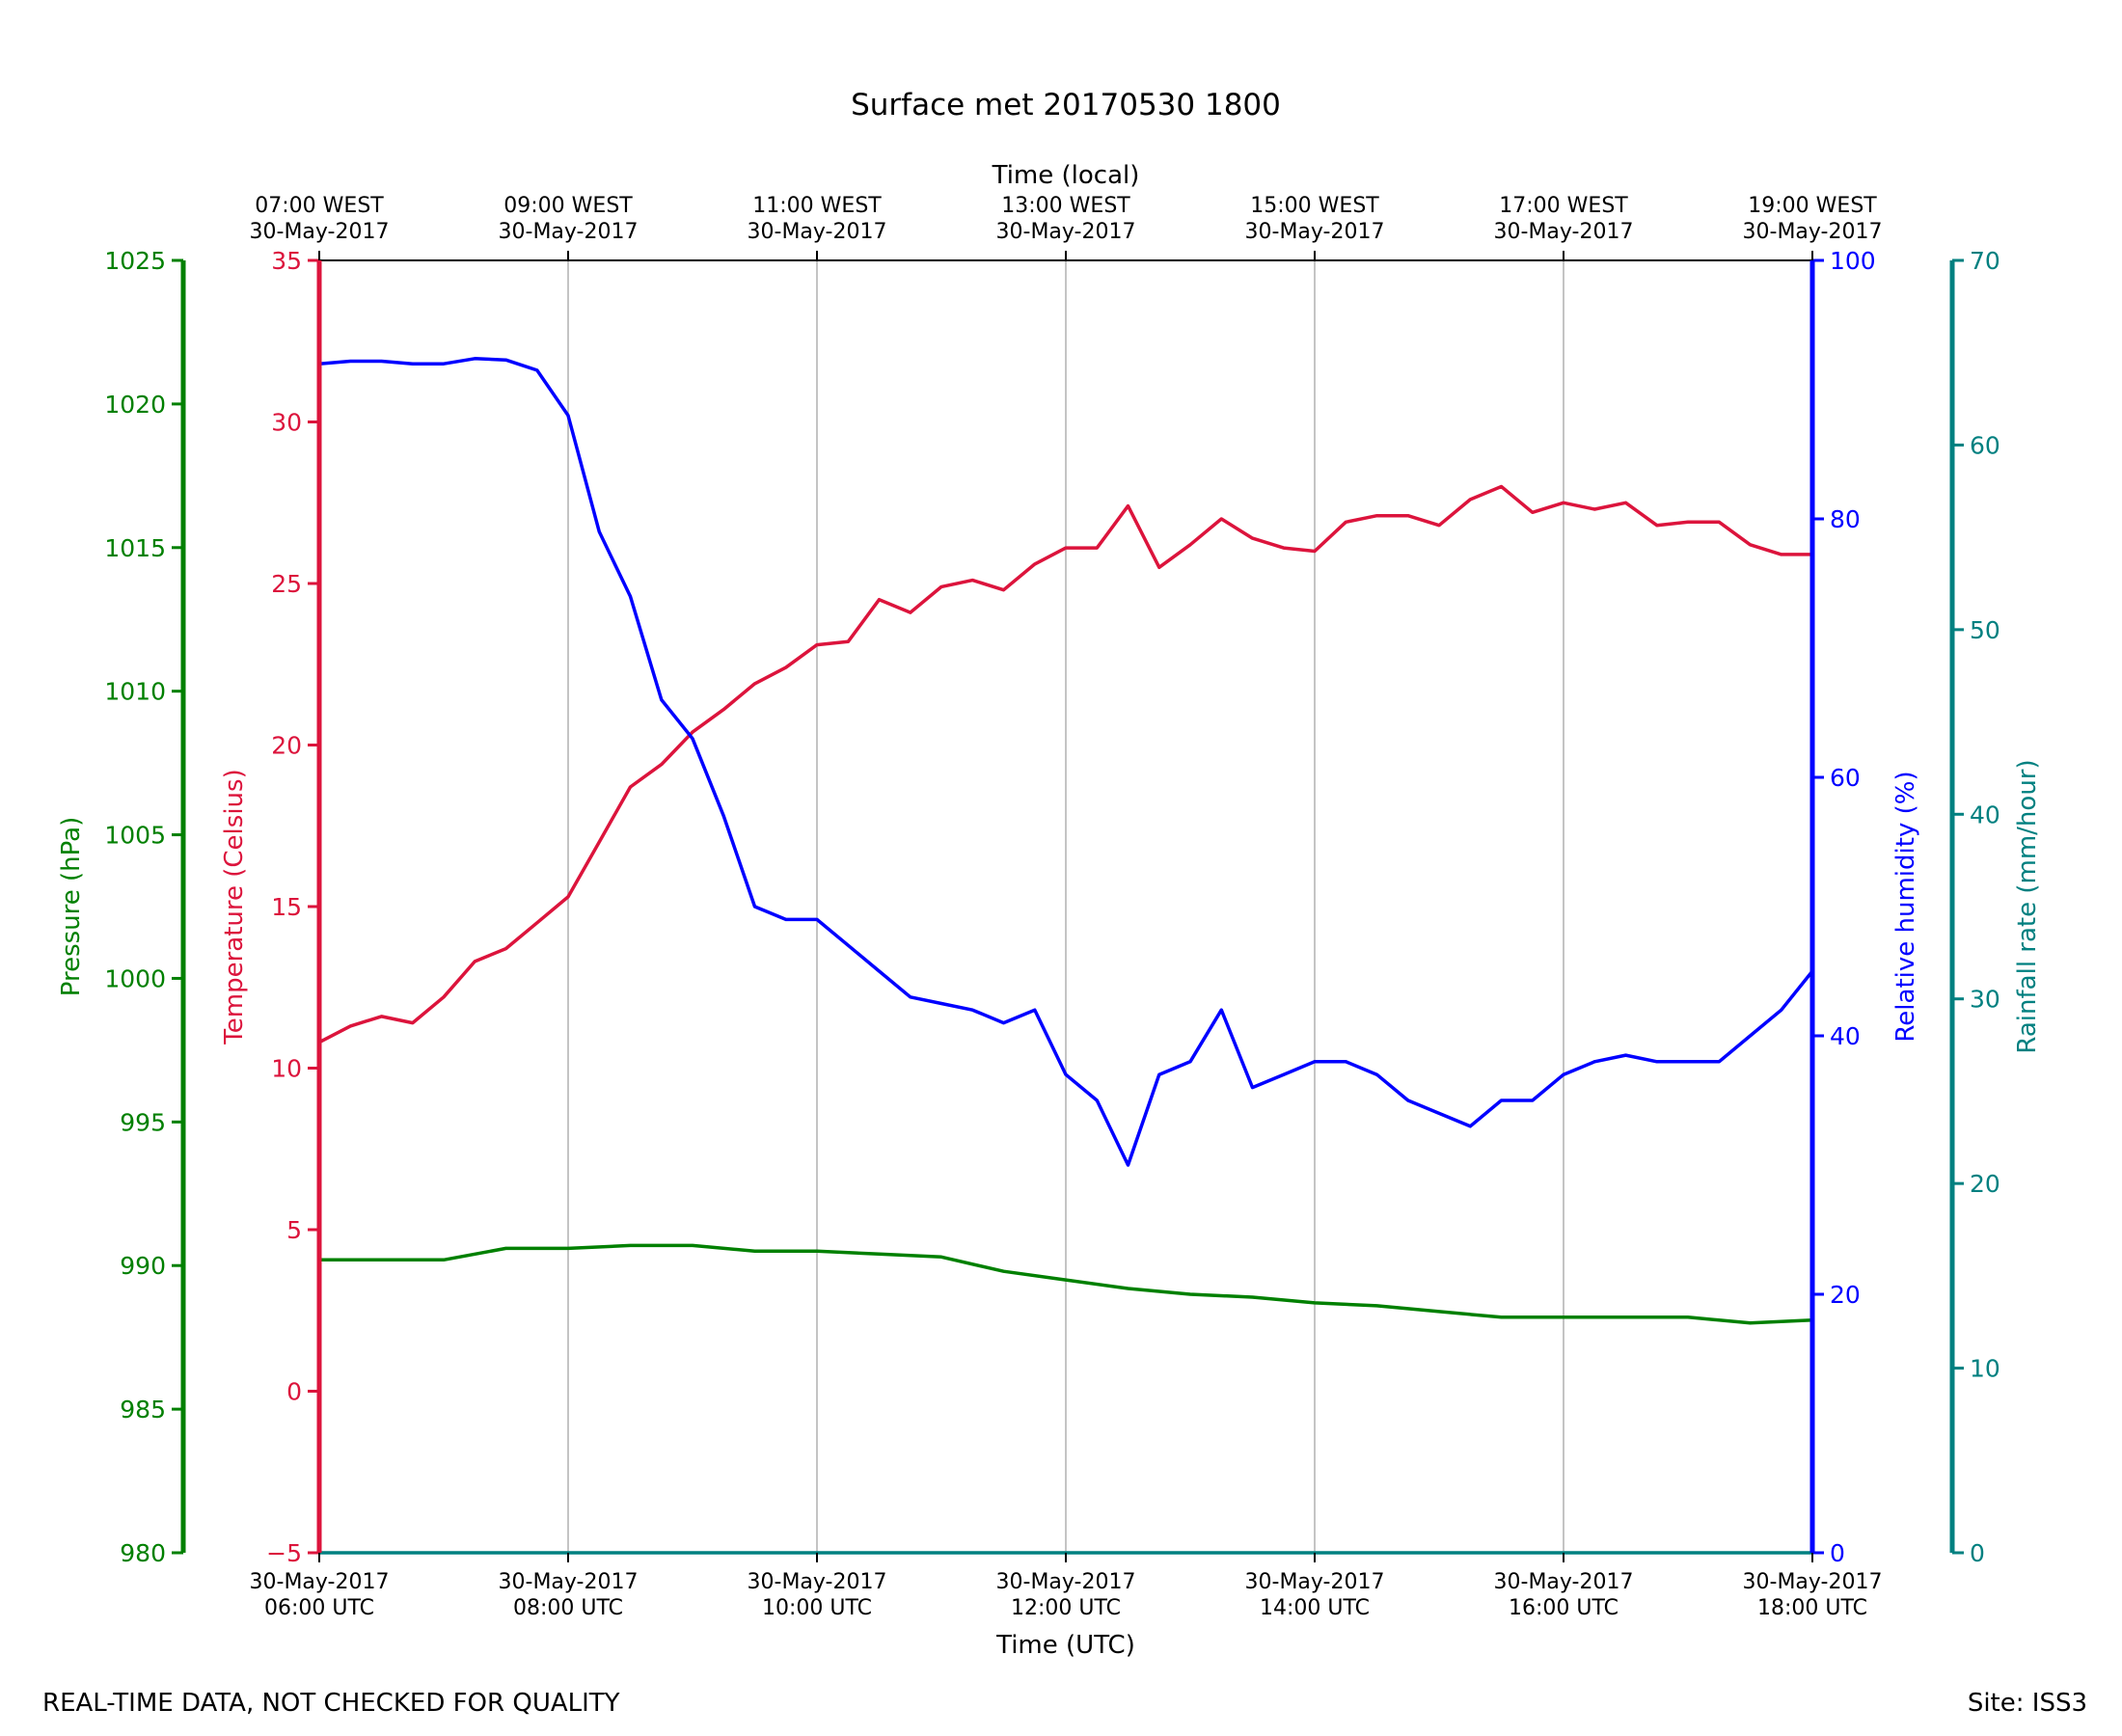 This screenshot has width=2122, height=1736. What do you see at coordinates (1838, 1553) in the screenshot?
I see `humidity-tick-label-0: 0` at bounding box center [1838, 1553].